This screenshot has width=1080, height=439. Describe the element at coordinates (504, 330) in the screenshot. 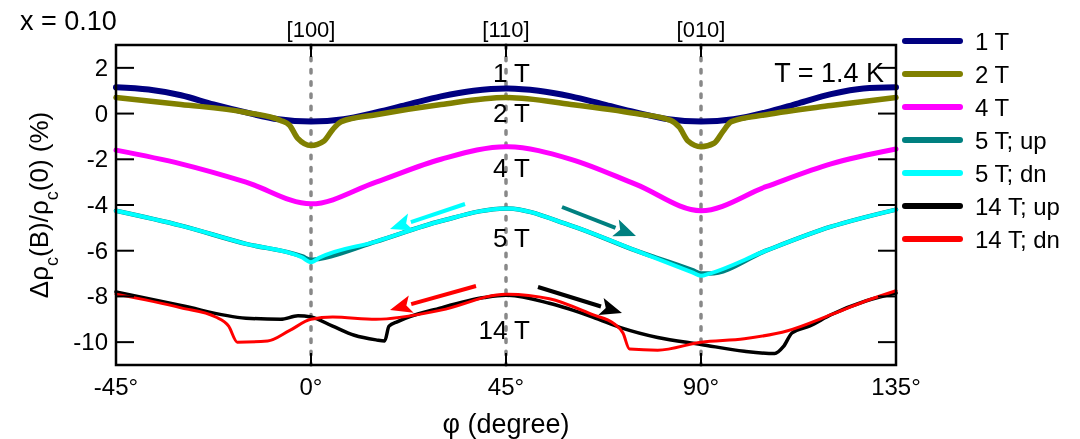

I see `annotation: 14 T` at that location.